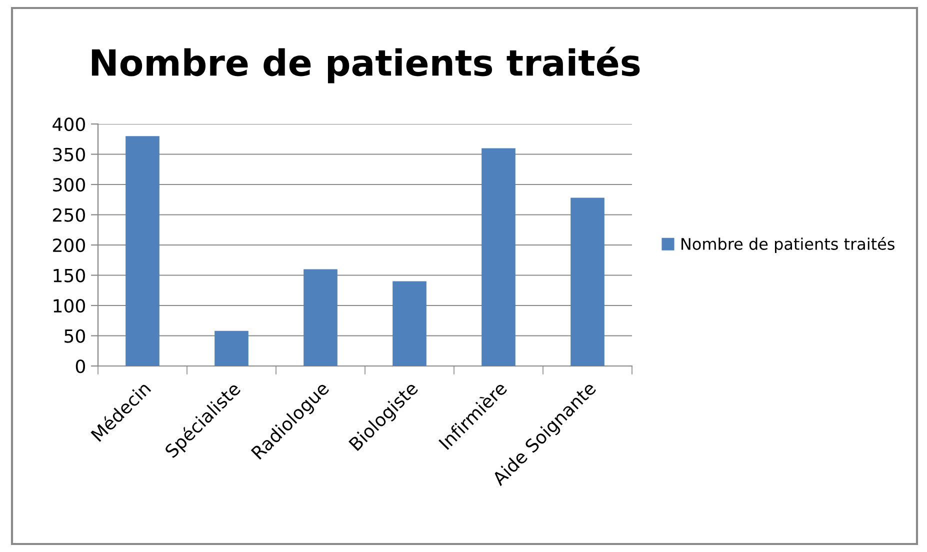  Describe the element at coordinates (69, 245) in the screenshot. I see `y-tick-label: 200` at that location.